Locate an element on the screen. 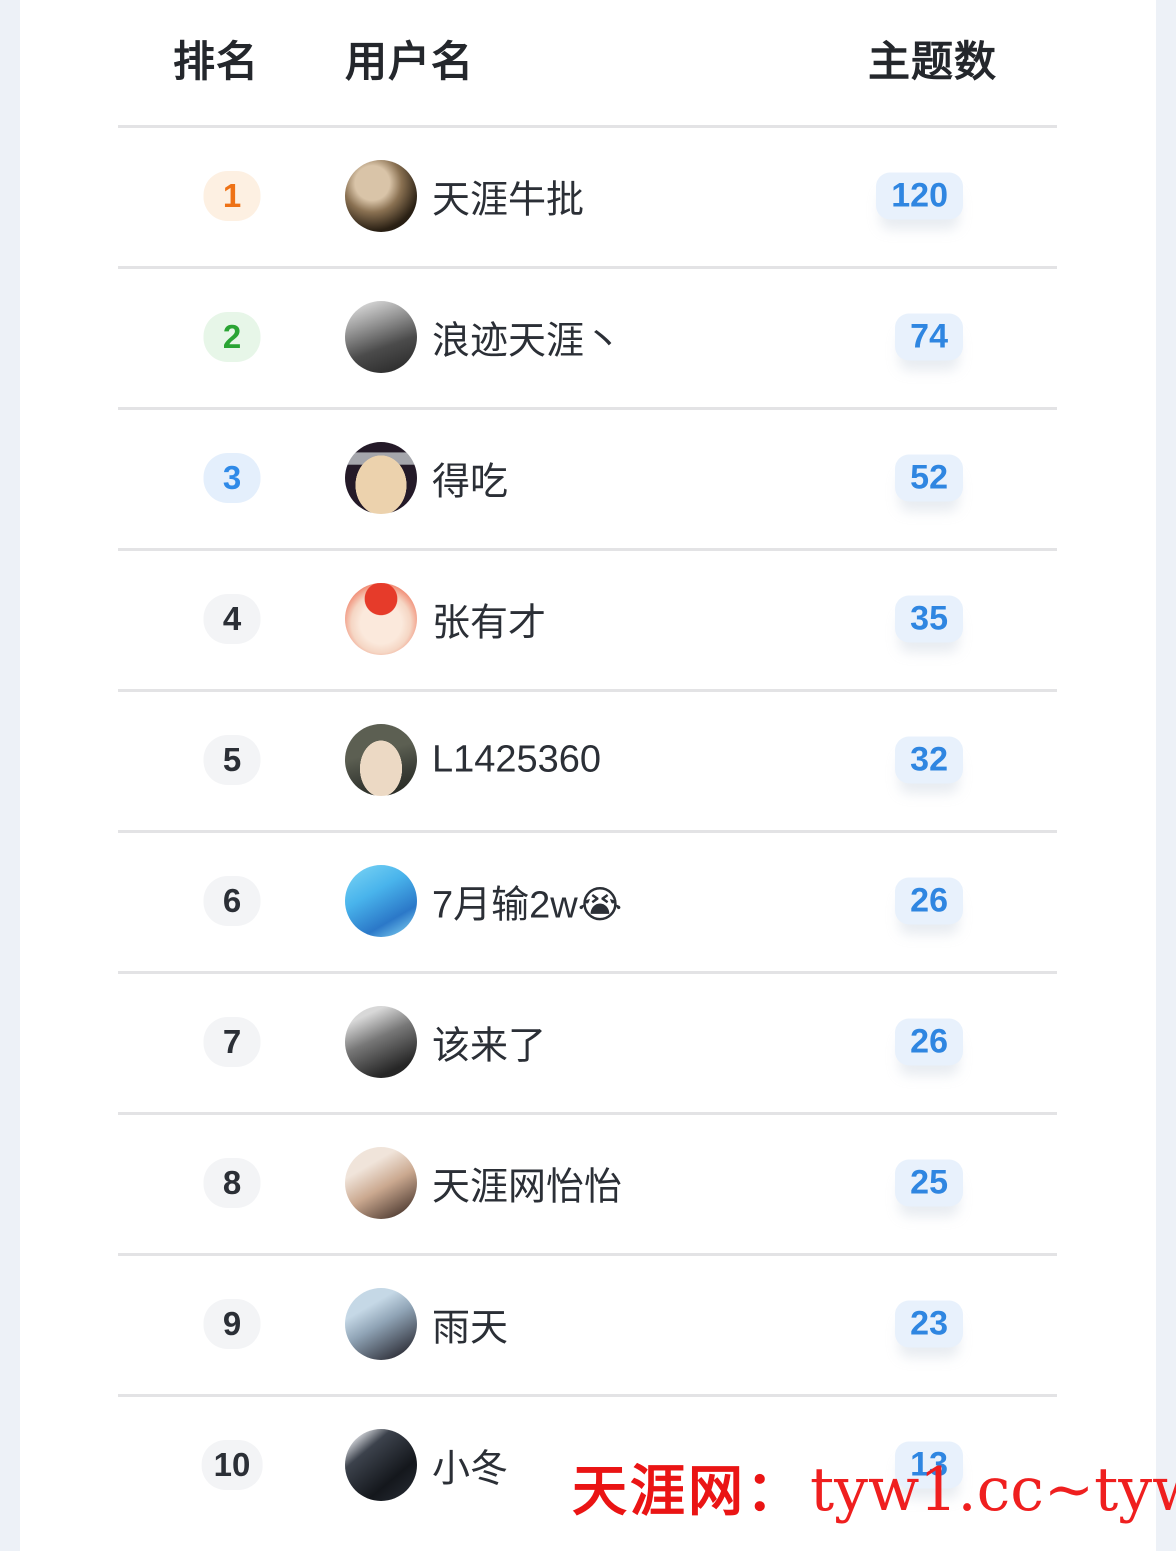 Image resolution: width=1176 pixels, height=1551 pixels. username: 张有才 is located at coordinates (489, 623).